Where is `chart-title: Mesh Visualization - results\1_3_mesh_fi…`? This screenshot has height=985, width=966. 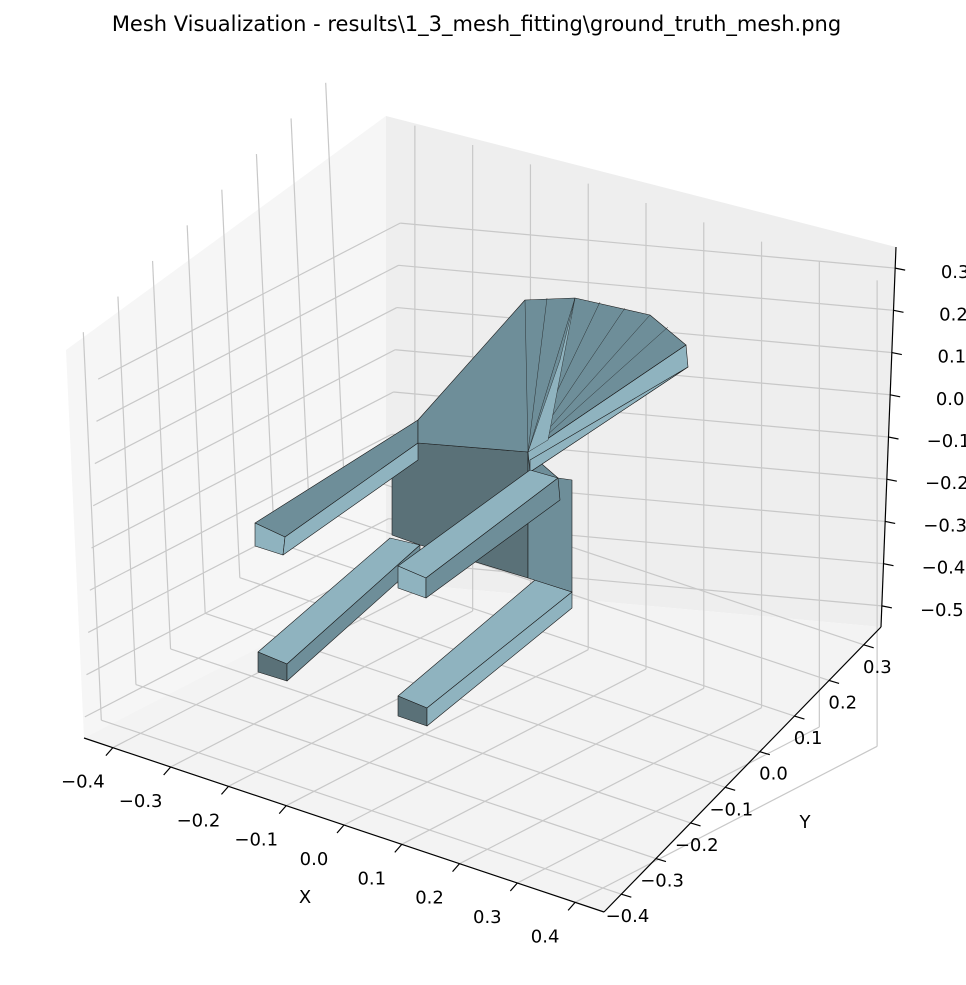
chart-title: Mesh Visualization - results\1_3_mesh_fi… is located at coordinates (476, 24).